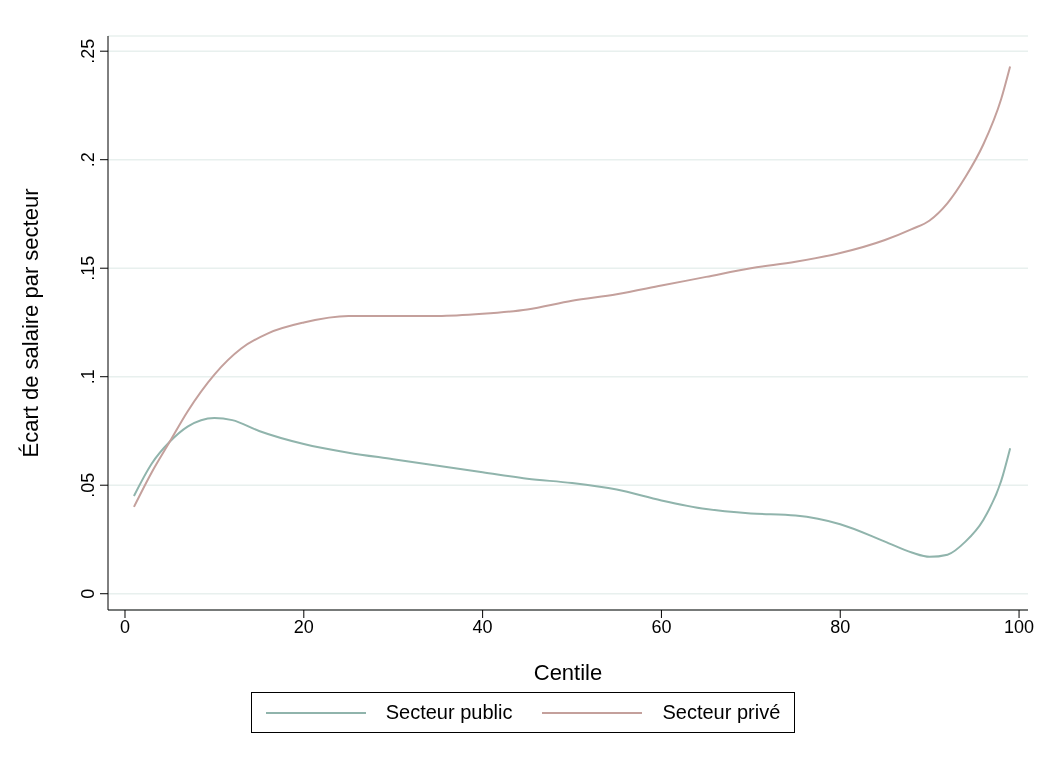  I want to click on x-tick-label: 80, so click(840, 626).